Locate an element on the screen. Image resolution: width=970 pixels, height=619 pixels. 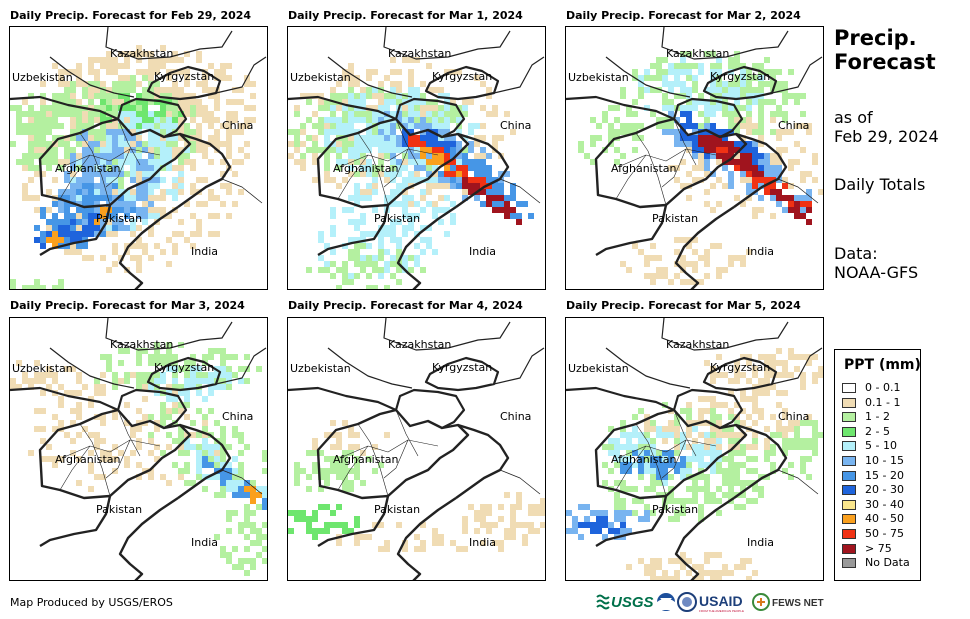
usgs-logo: USGS is located at coordinates (625, 602).